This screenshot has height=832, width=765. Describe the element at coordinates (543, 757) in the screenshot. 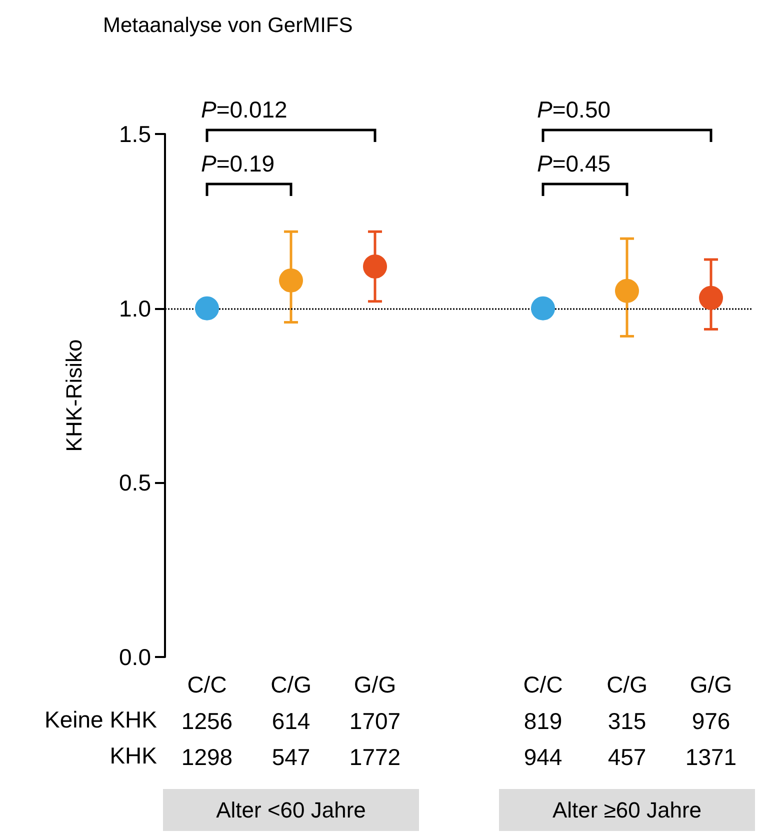

I see `text: 944` at that location.